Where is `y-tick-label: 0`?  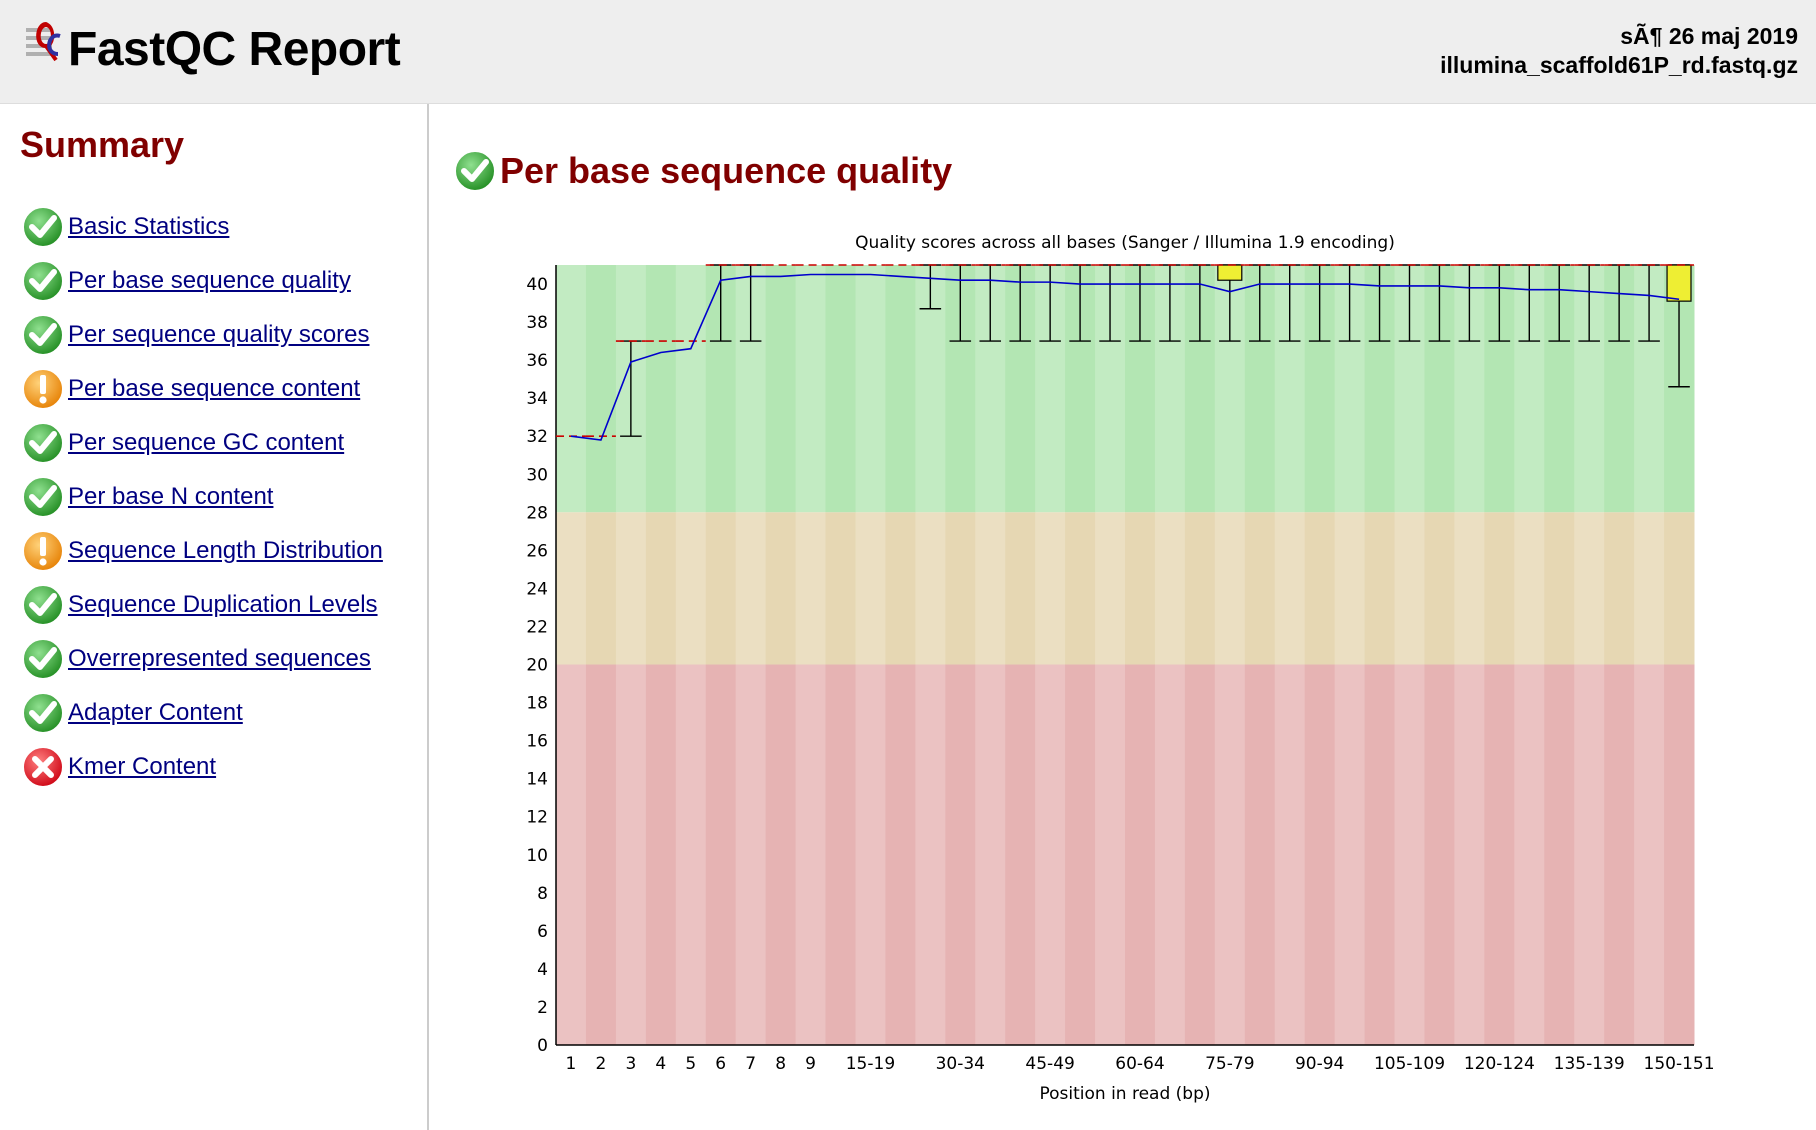
y-tick-label: 0 is located at coordinates (542, 1046).